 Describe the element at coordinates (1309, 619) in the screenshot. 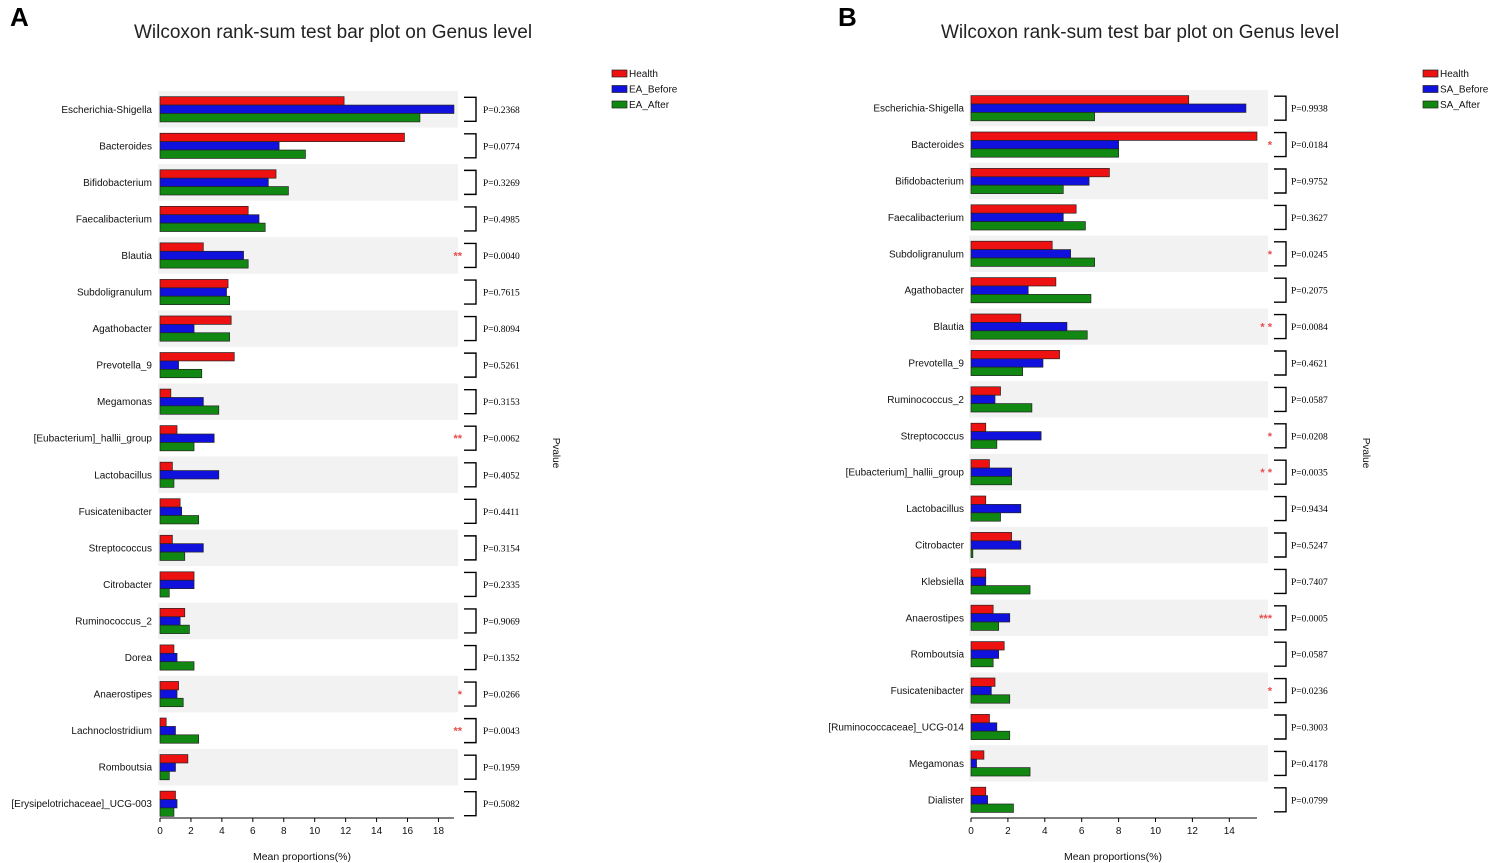

I see `p-value: P=0.0005` at that location.